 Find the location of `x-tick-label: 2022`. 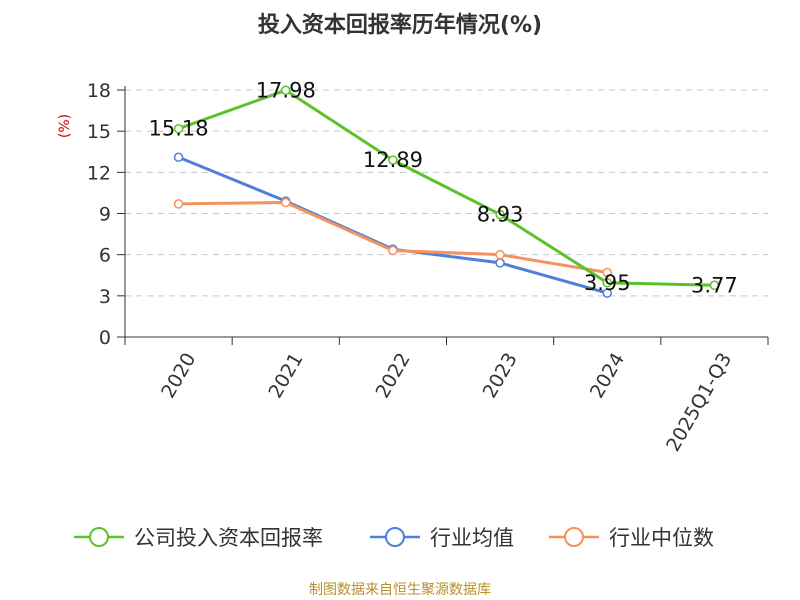

x-tick-label: 2022 is located at coordinates (393, 375).